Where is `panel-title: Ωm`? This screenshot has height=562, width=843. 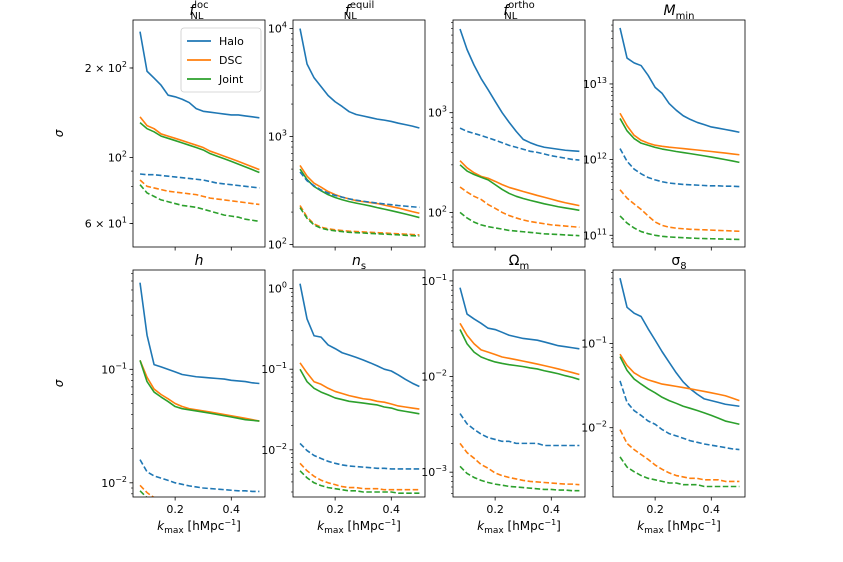
panel-title: Ωm is located at coordinates (519, 262).